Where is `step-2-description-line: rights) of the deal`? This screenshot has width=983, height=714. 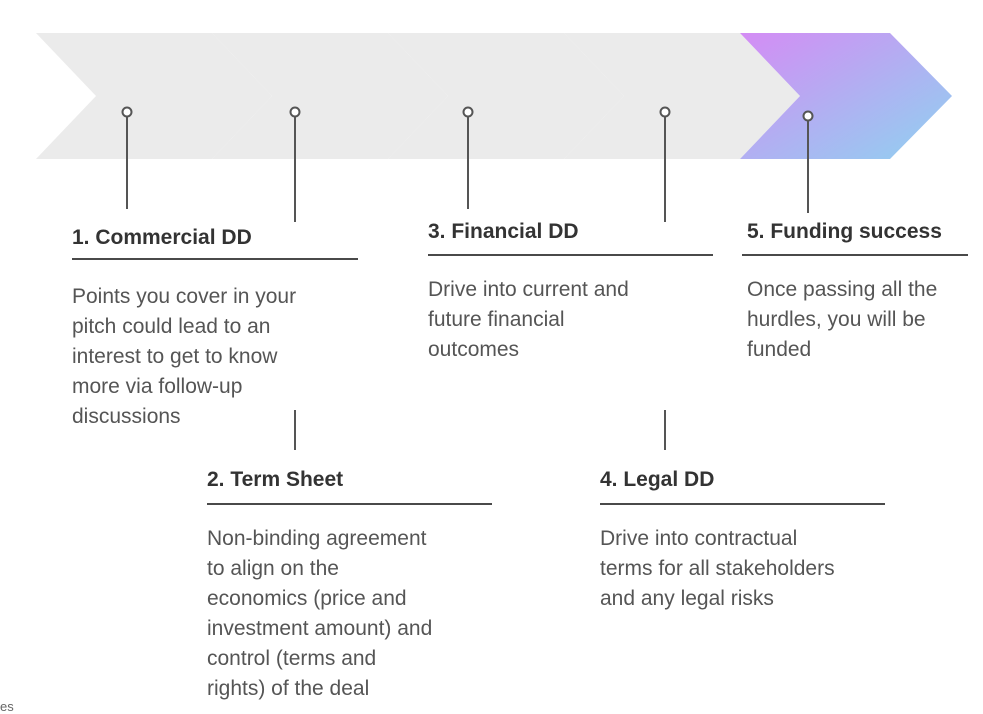 step-2-description-line: rights) of the deal is located at coordinates (288, 688).